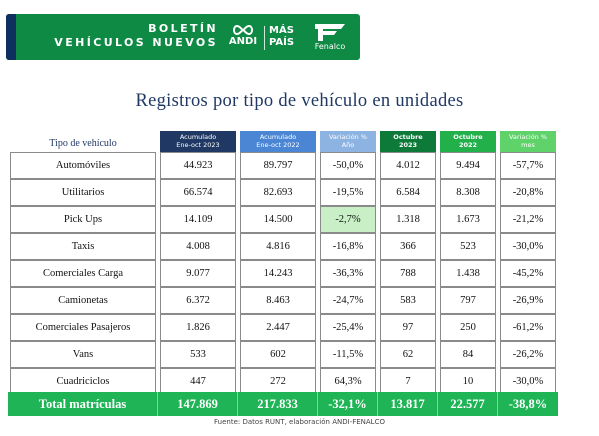  I want to click on table-row: Cuadriciclos 447 272 64,3% 7 10 -30,0%, so click(283, 381).